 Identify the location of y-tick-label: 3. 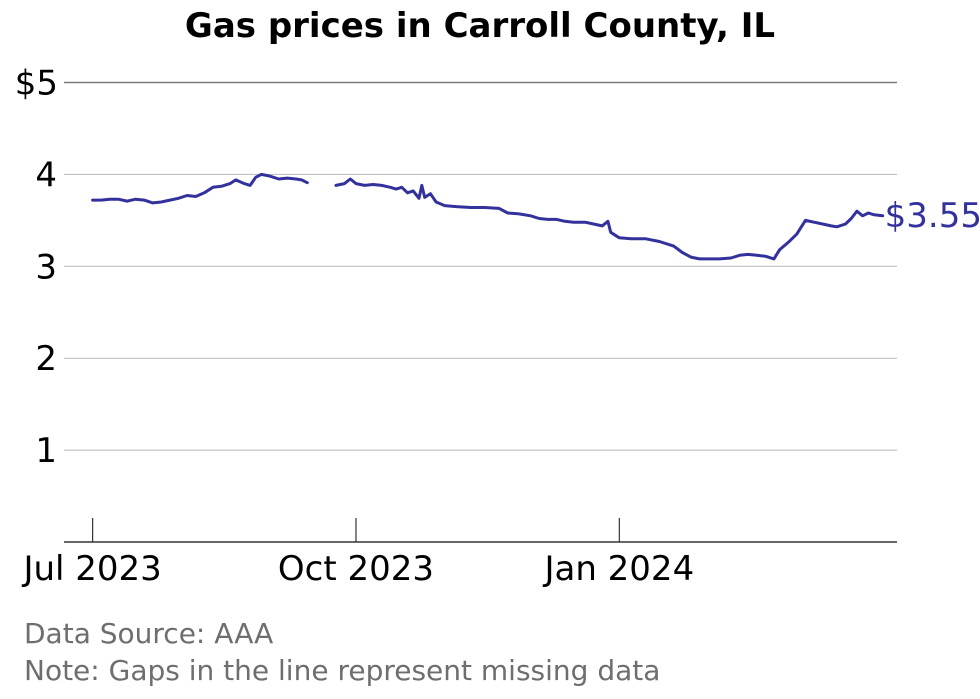
(46, 267).